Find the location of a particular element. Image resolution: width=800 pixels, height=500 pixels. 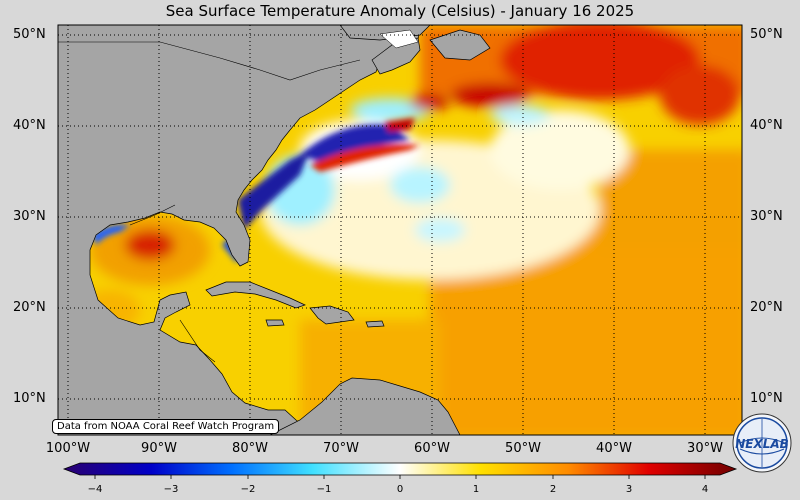

lat-label-left-40: 40°N is located at coordinates (29, 125).